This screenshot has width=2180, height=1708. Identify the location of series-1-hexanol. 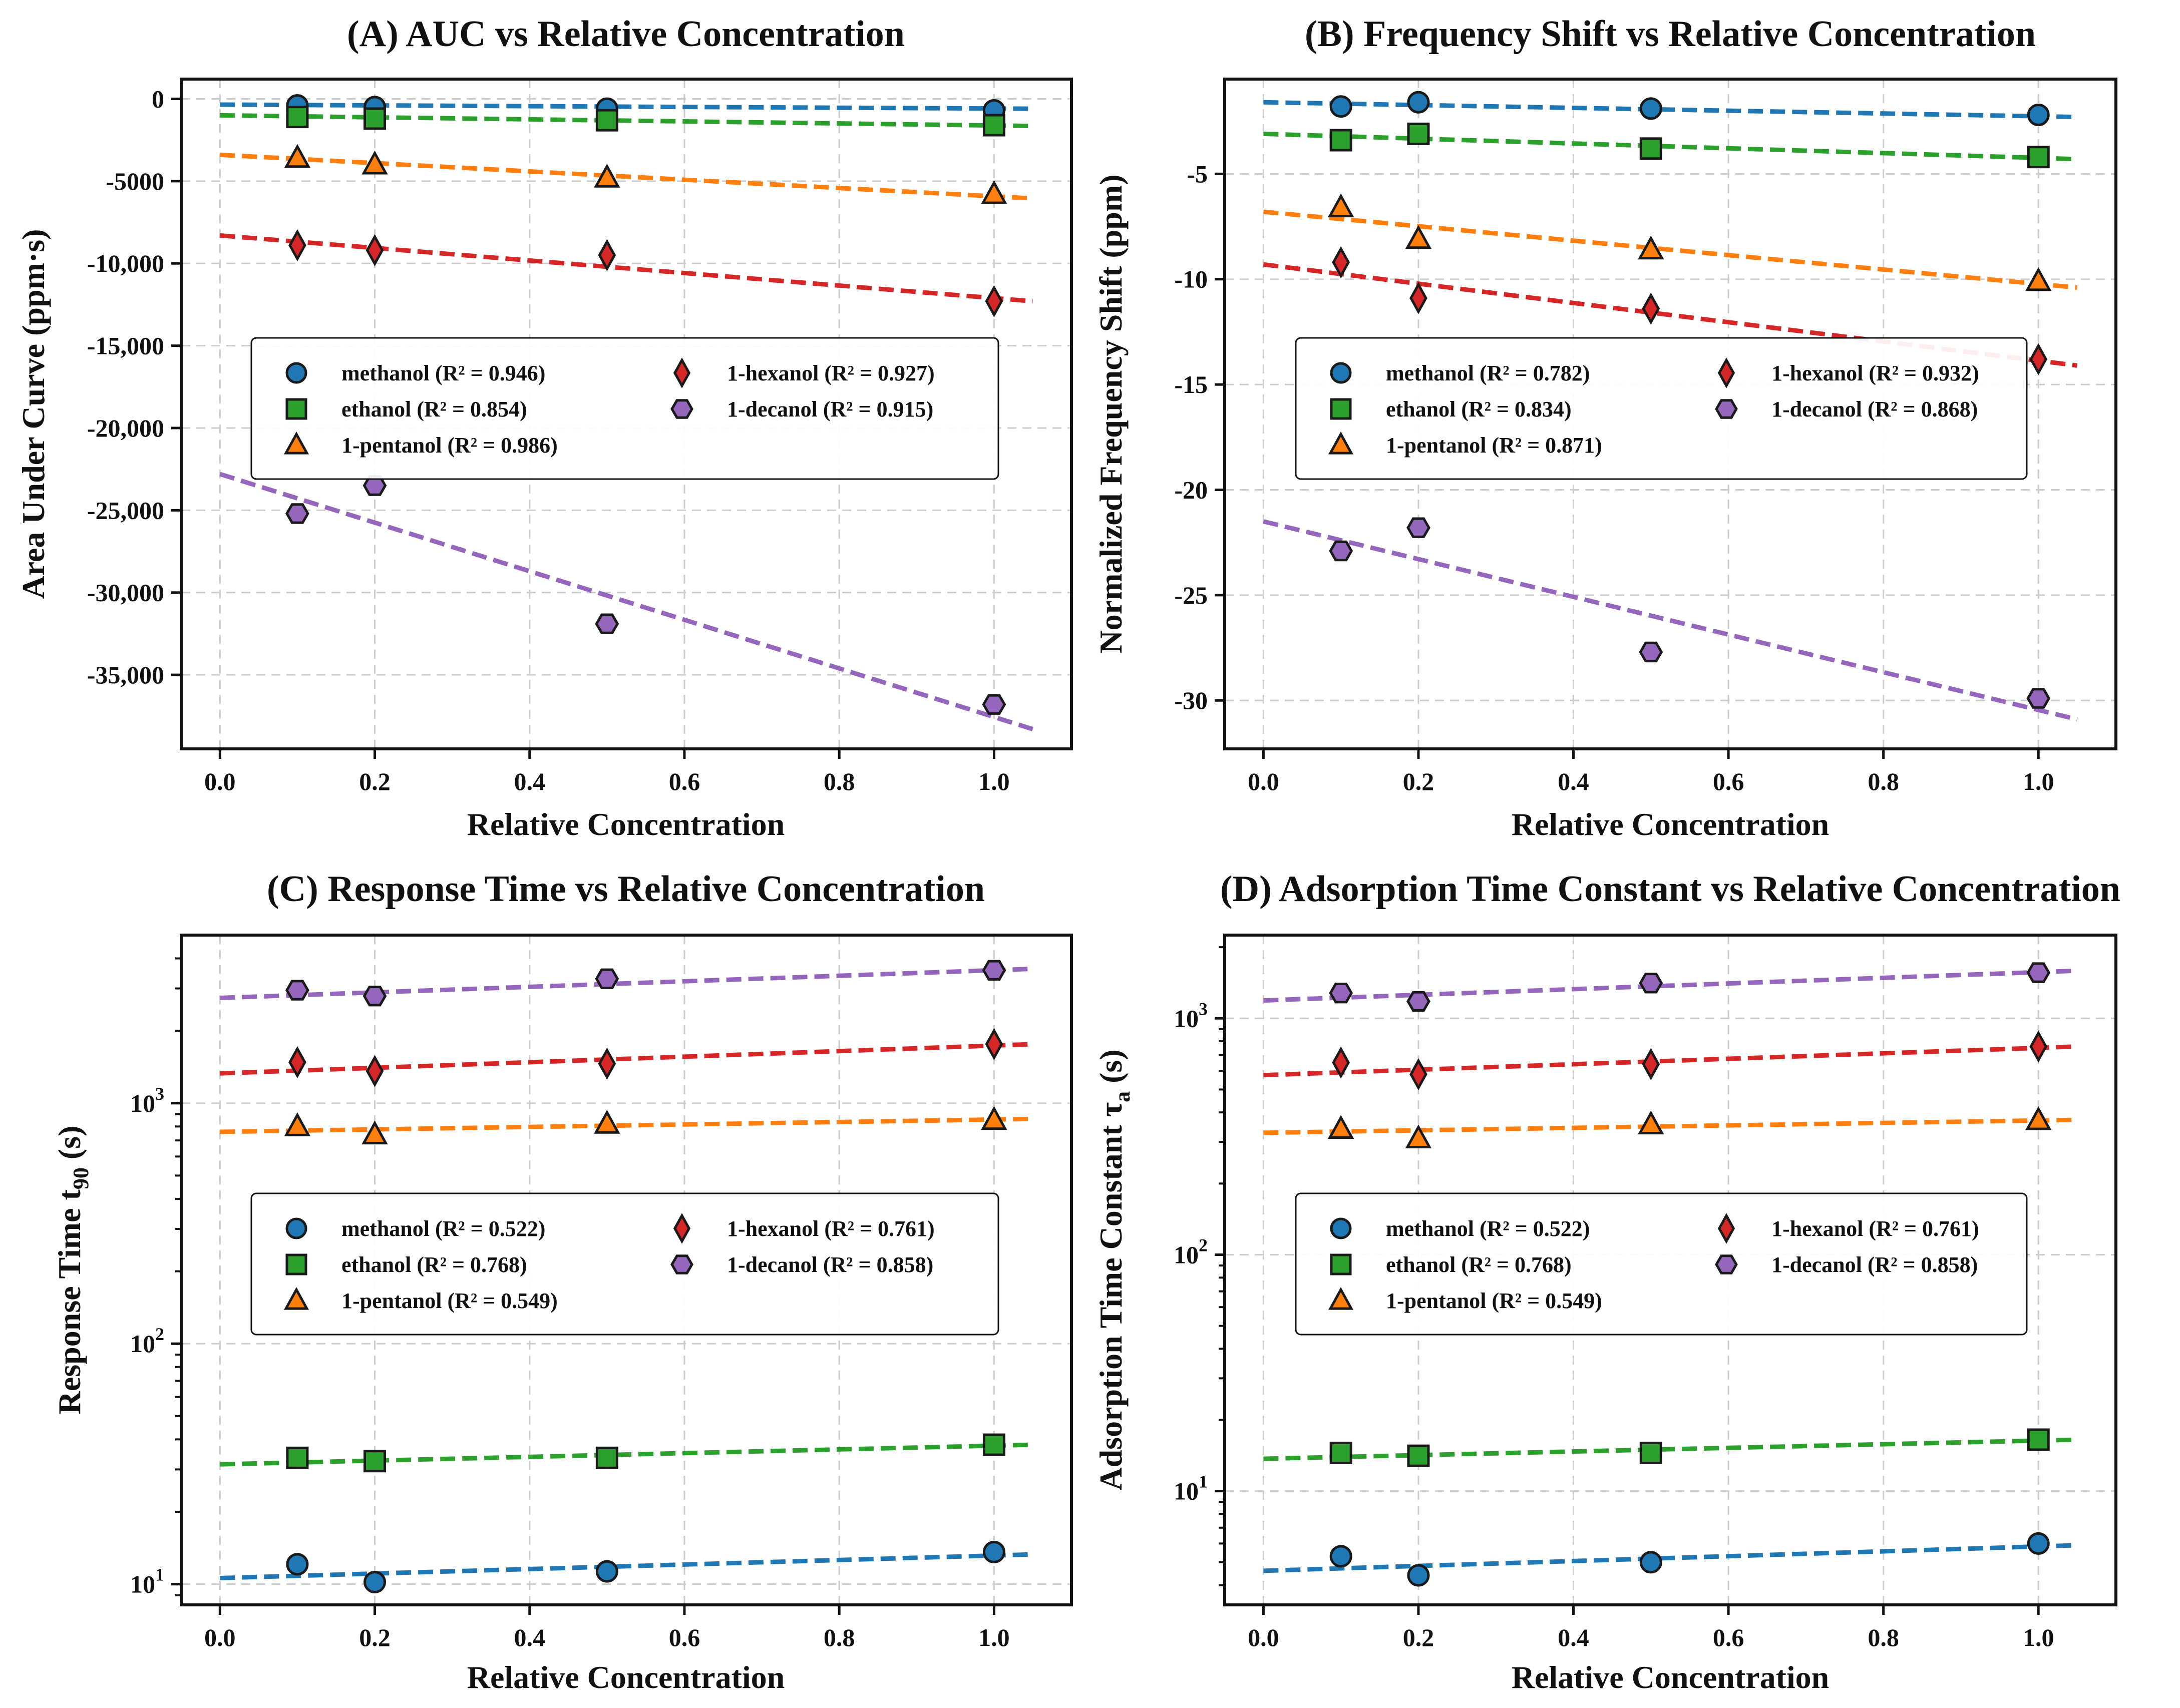
(626, 273).